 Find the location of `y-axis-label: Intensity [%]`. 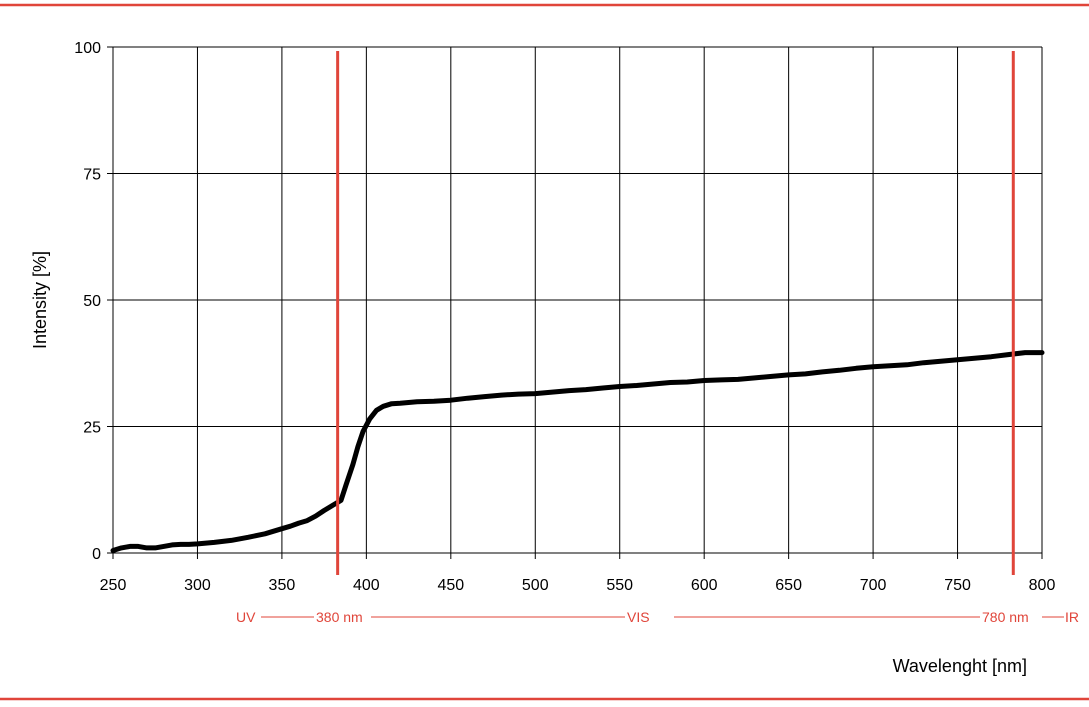

y-axis-label: Intensity [%] is located at coordinates (40, 300).